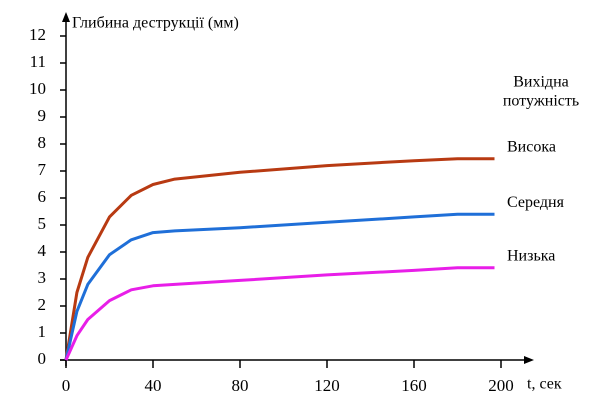 This screenshot has height=404, width=611. Describe the element at coordinates (42, 358) in the screenshot. I see `y-tick-label: 0` at that location.